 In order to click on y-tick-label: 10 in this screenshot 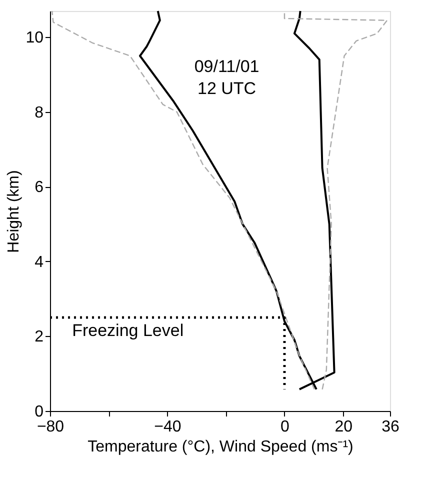, I will do `click(35, 38)`.